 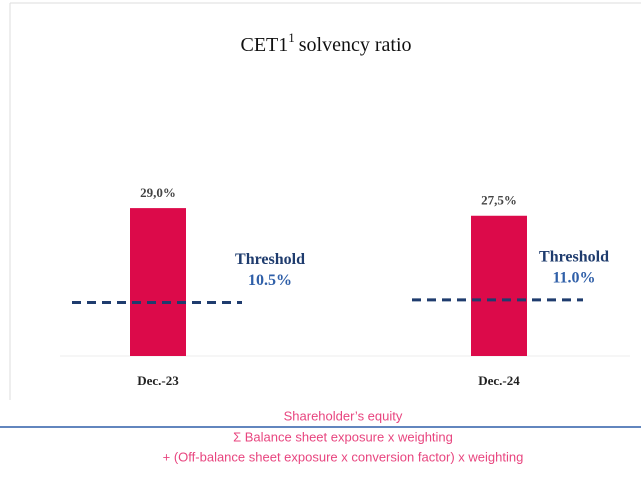 I want to click on chart-title: CET11 solvency ratio, so click(x=325, y=43).